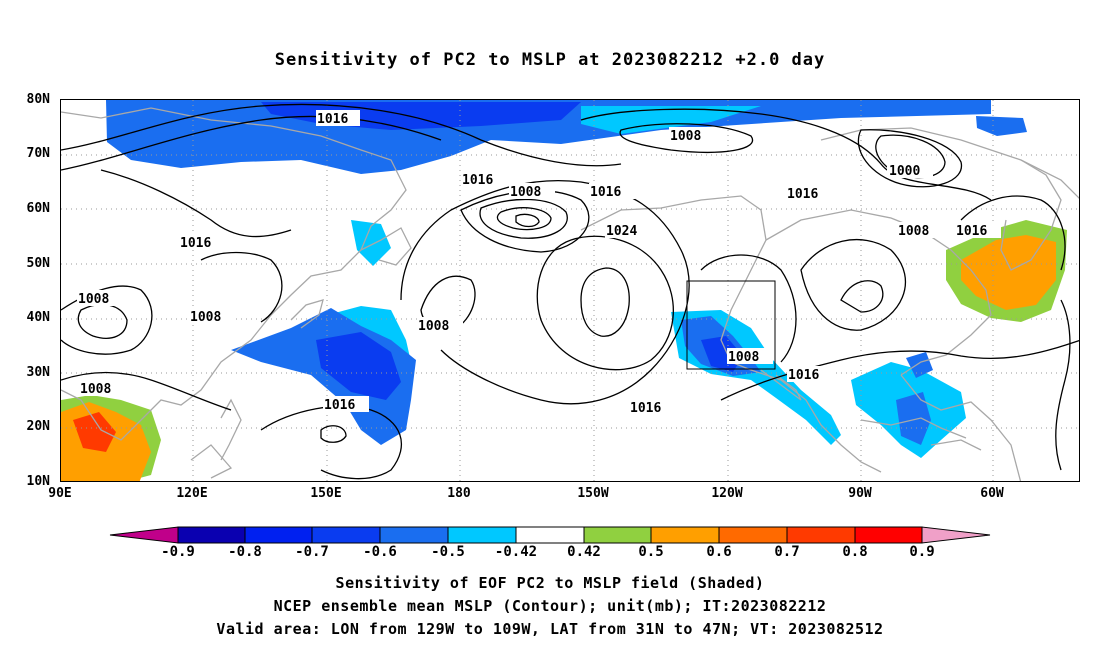 This screenshot has height=650, width=1100. What do you see at coordinates (1008, 272) in the screenshot?
I see `shade-atlantic-orange` at bounding box center [1008, 272].